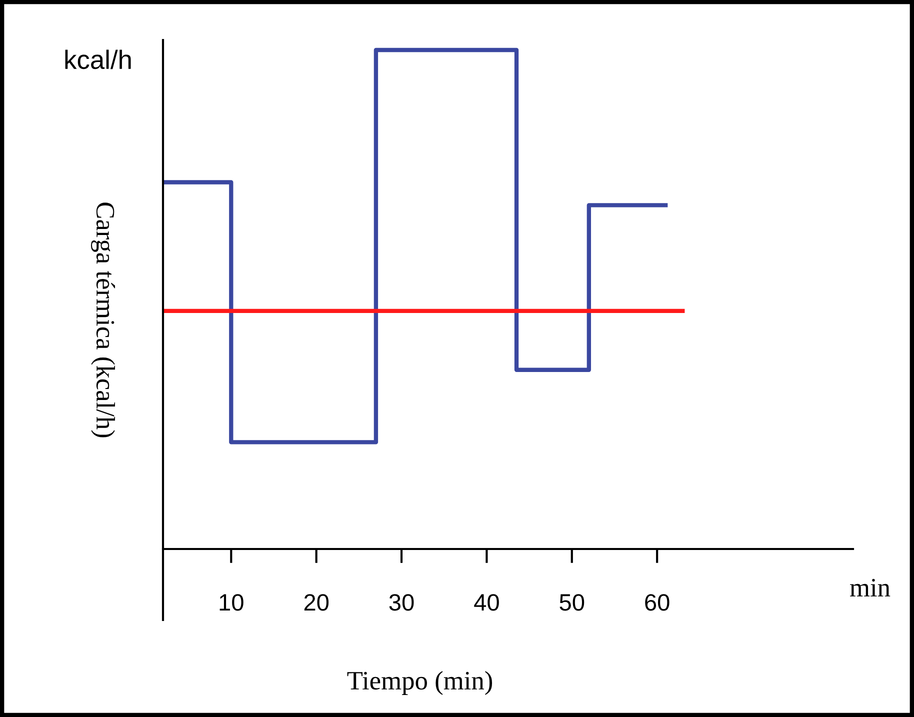 The height and width of the screenshot is (717, 914). Describe the element at coordinates (98, 60) in the screenshot. I see `text: kcal/h` at that location.